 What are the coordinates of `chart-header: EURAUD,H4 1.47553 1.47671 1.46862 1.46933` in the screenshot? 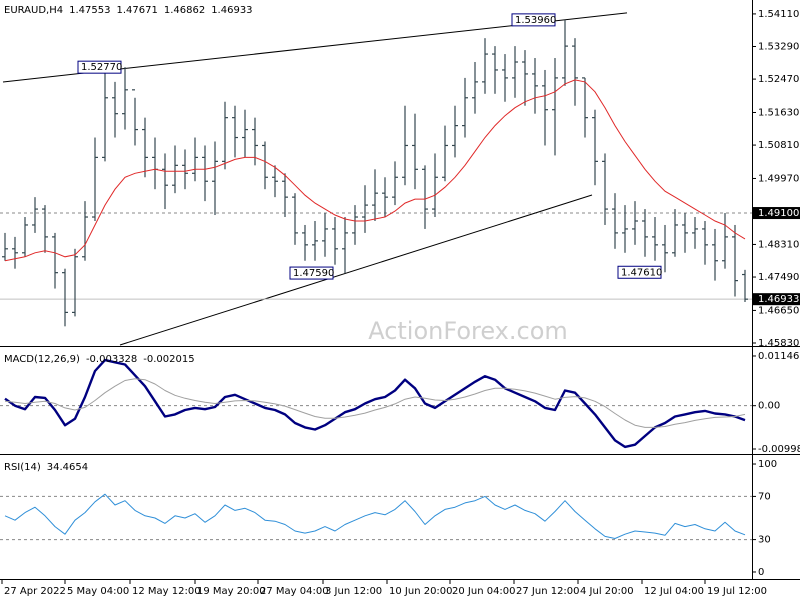 It's located at (128, 10).